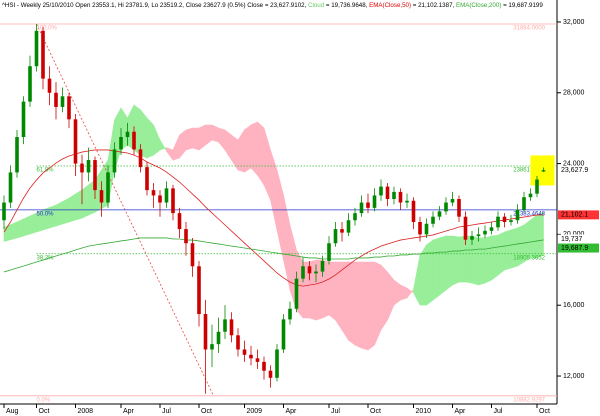 The width and height of the screenshot is (600, 416). What do you see at coordinates (574, 22) in the screenshot?
I see `y-tick-label: 32,000` at bounding box center [574, 22].